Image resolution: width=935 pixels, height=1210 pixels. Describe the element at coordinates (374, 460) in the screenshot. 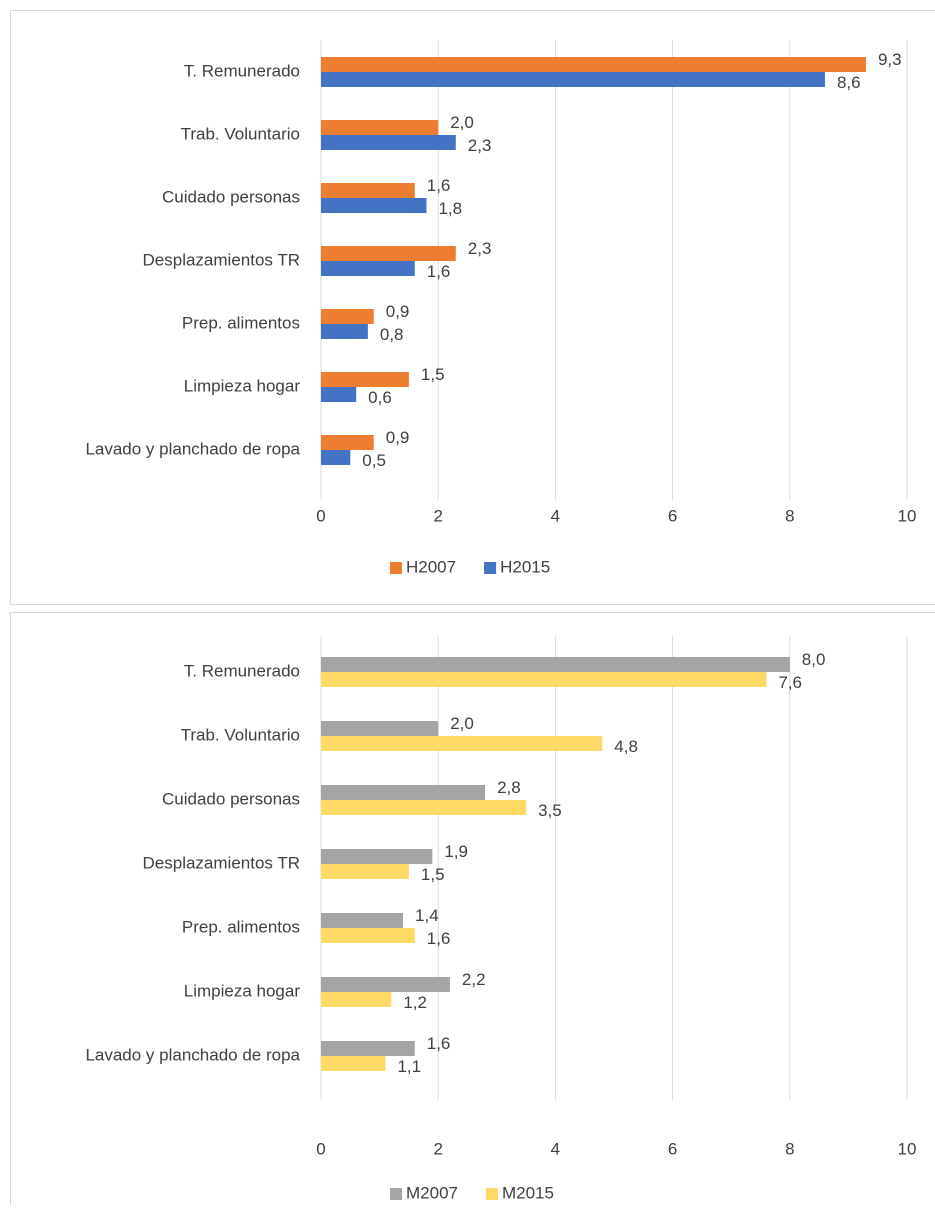

I see `data-label: 0,5` at that location.